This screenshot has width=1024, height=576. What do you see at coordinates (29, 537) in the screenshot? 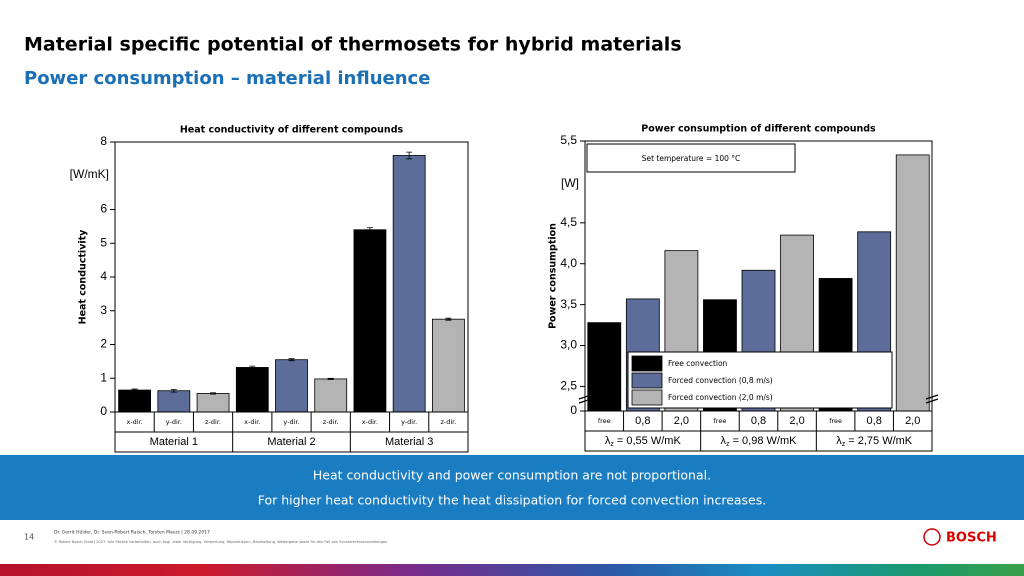
I see `page-number: 14` at bounding box center [29, 537].